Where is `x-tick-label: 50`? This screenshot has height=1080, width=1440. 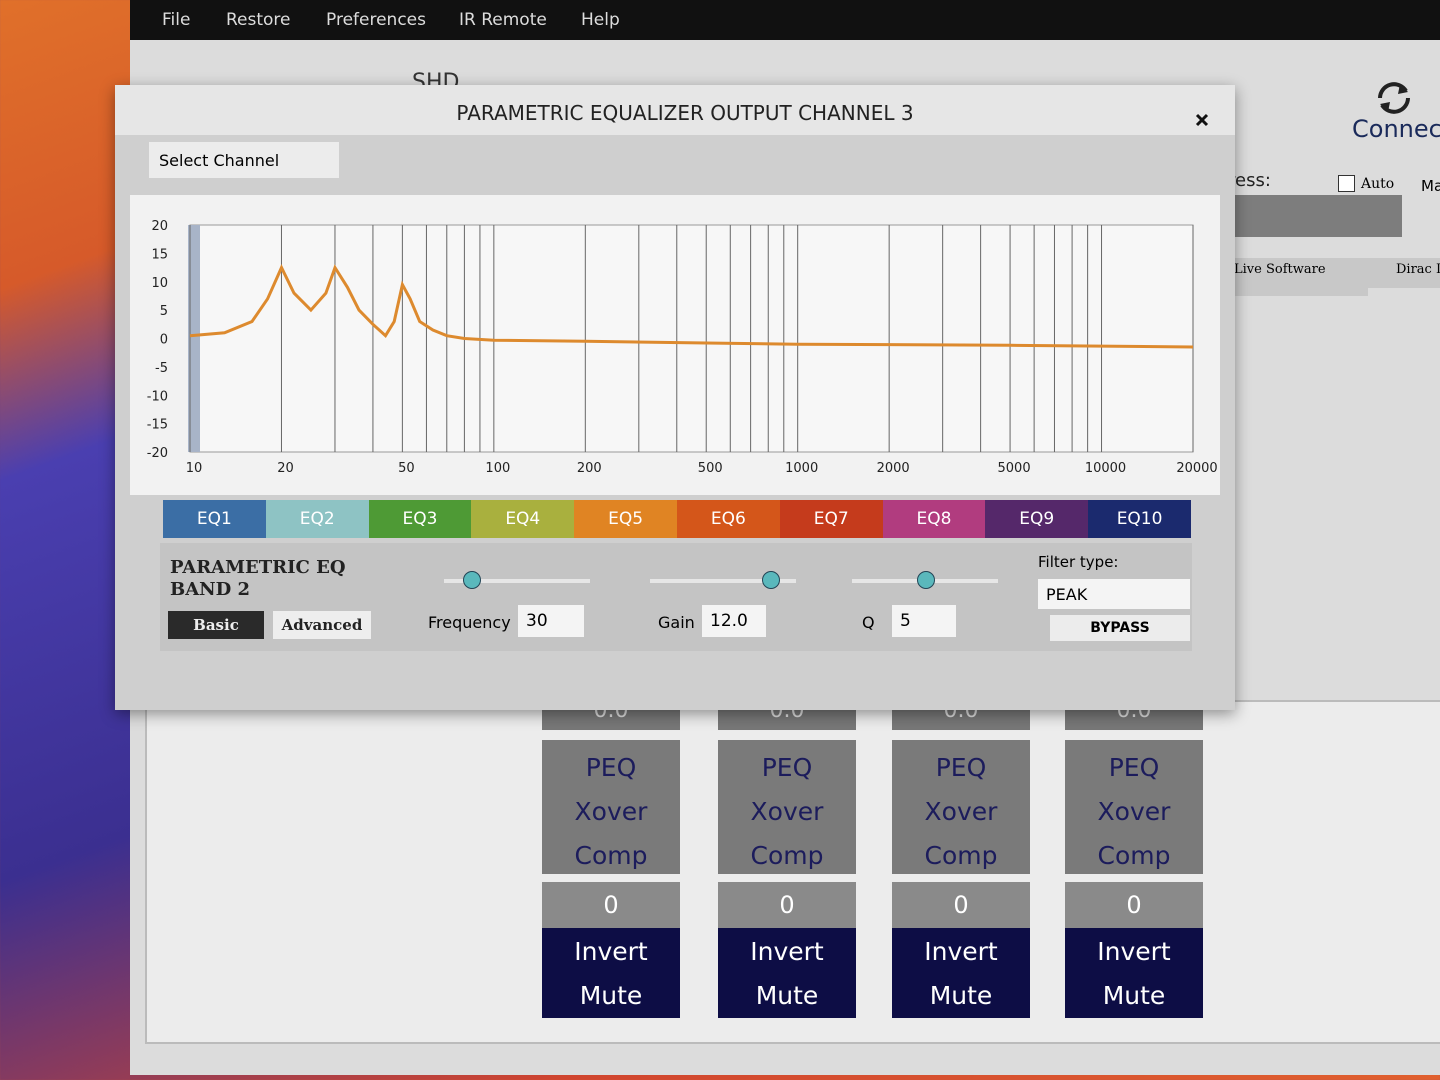
x-tick-label: 50 is located at coordinates (406, 468).